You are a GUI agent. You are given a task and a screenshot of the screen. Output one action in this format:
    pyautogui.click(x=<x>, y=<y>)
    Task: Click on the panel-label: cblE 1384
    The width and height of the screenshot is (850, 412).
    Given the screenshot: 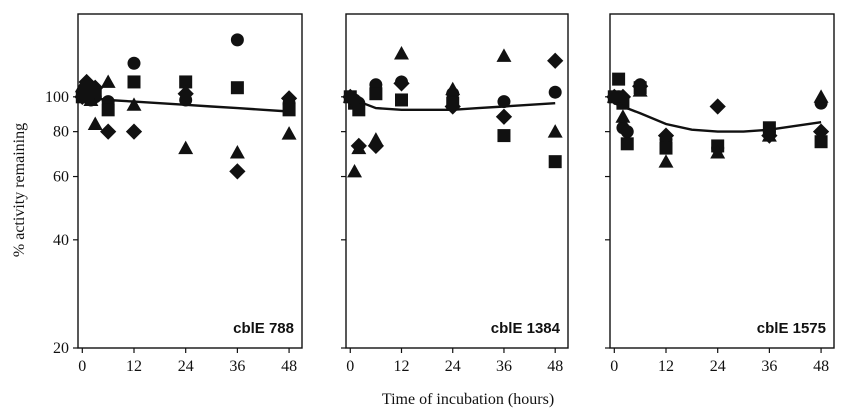 What is the action you would take?
    pyautogui.click(x=526, y=328)
    